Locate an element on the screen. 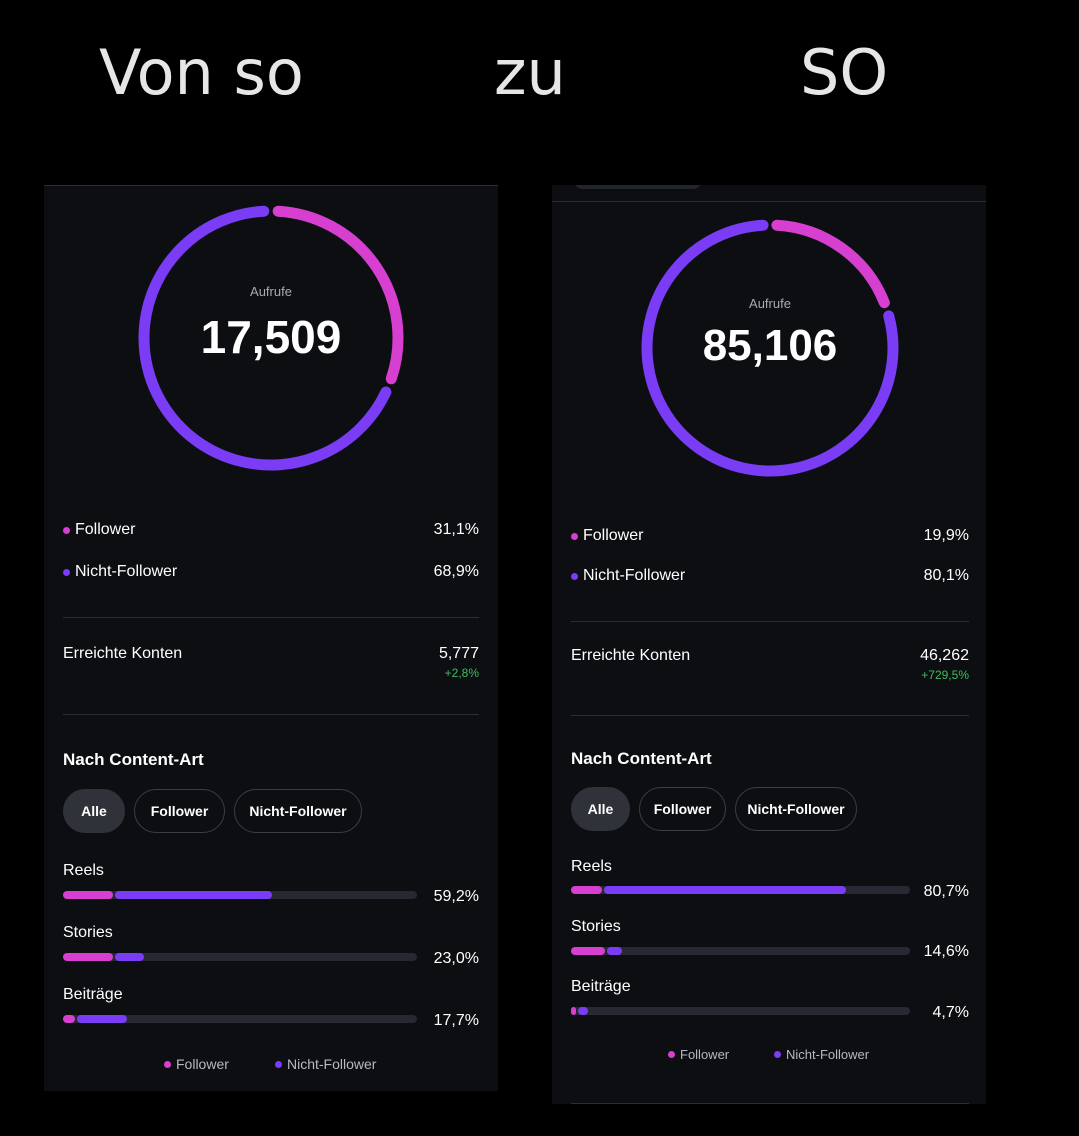 Image resolution: width=1079 pixels, height=1136 pixels. non-follower-pct: 80,1% is located at coordinates (946, 575).